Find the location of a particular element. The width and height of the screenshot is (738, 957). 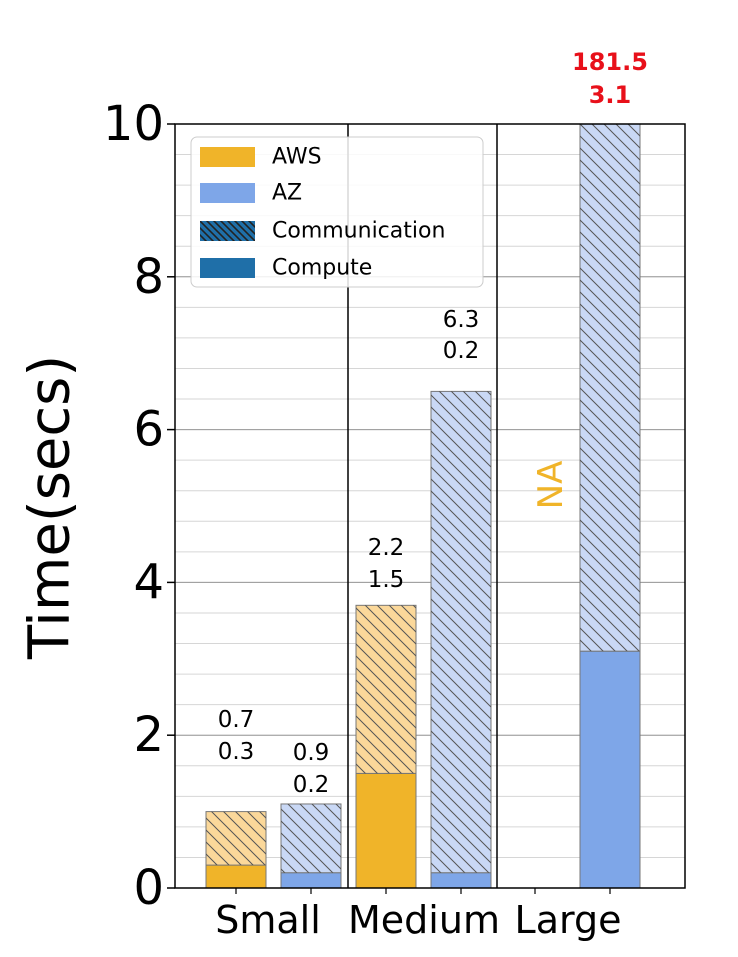

na-label: NA is located at coordinates (551, 485).